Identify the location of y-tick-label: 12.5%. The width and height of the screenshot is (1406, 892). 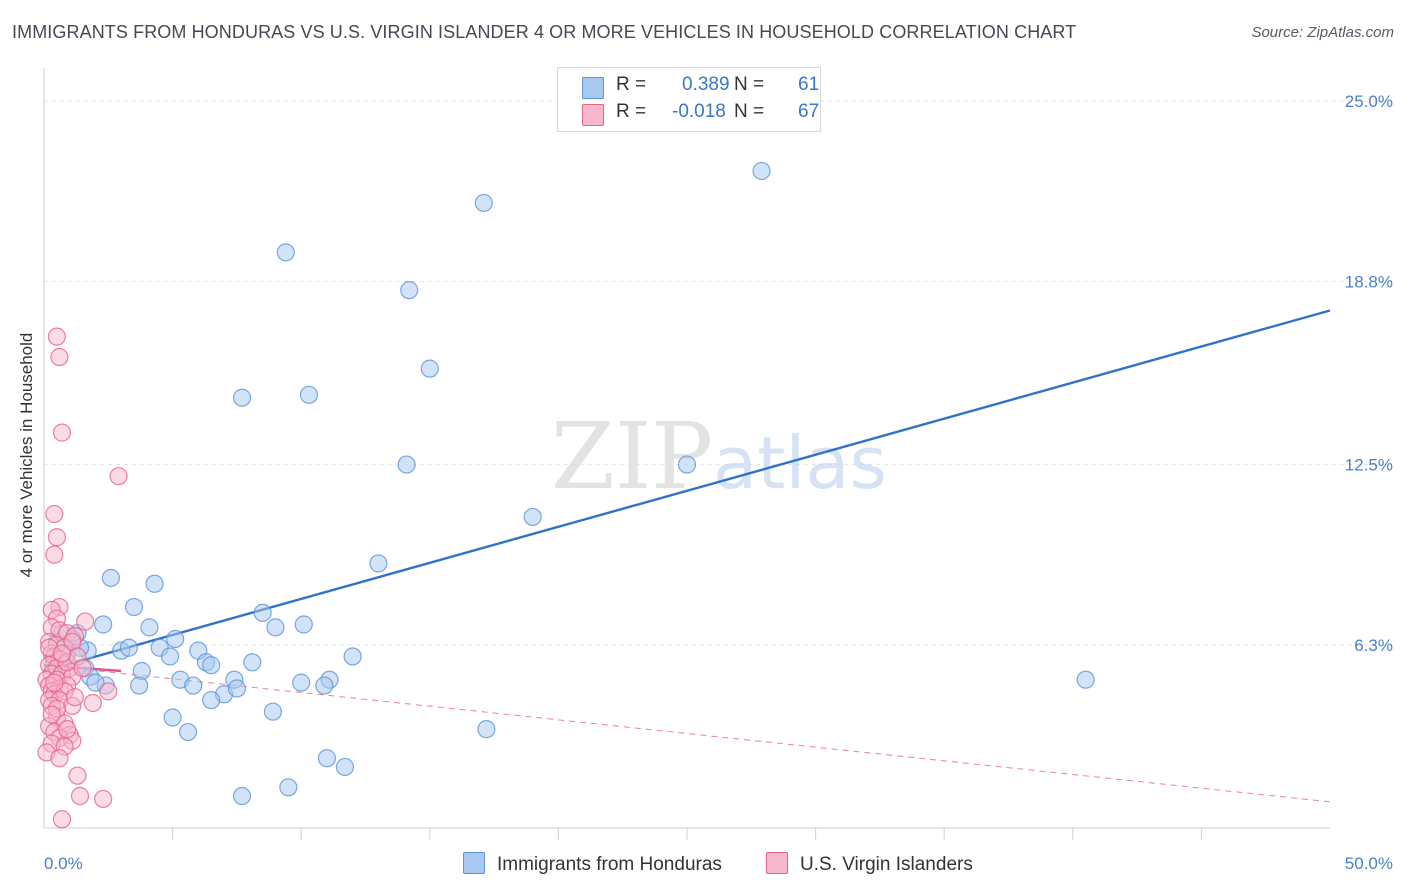
(1369, 465).